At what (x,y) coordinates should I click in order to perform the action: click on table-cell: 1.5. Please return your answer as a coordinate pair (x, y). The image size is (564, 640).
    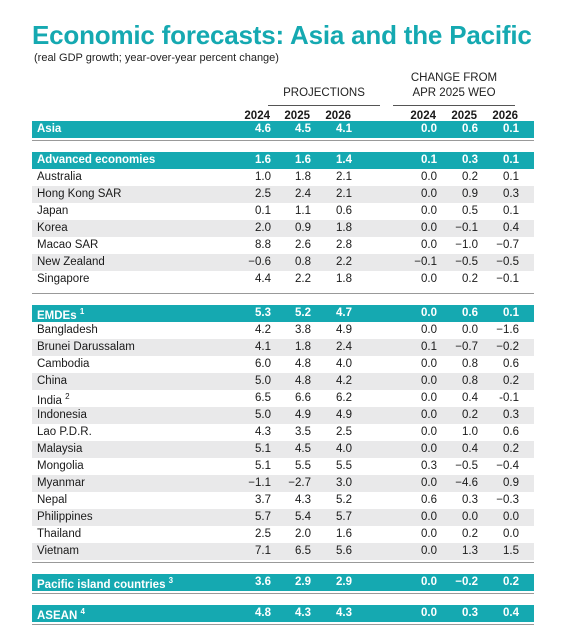
    Looking at the image, I should click on (511, 551).